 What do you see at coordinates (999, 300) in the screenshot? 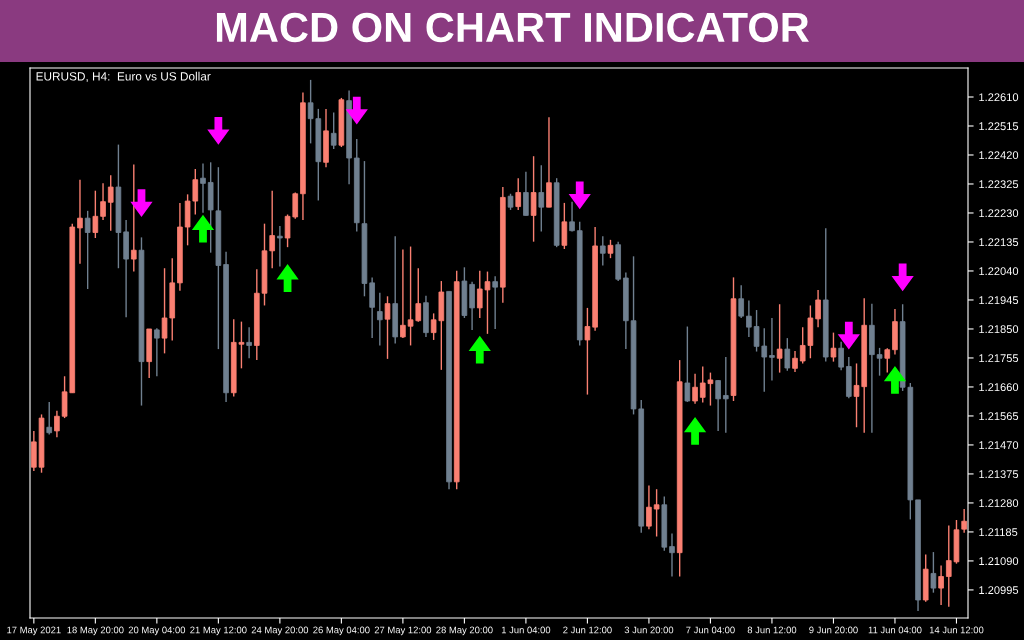
I see `y-tick-label: 1.21945` at bounding box center [999, 300].